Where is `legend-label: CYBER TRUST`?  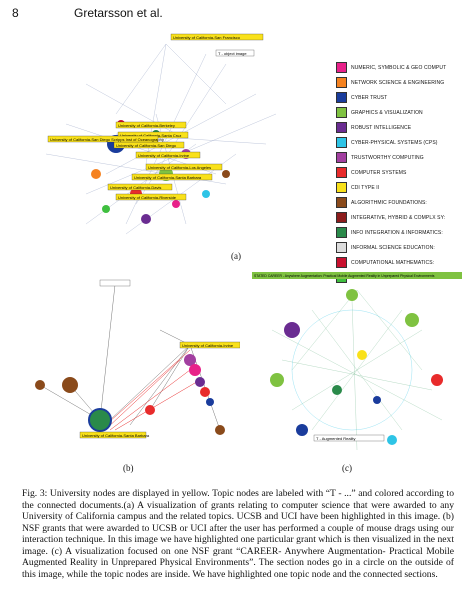
legend-label: CYBER TRUST is located at coordinates (369, 97).